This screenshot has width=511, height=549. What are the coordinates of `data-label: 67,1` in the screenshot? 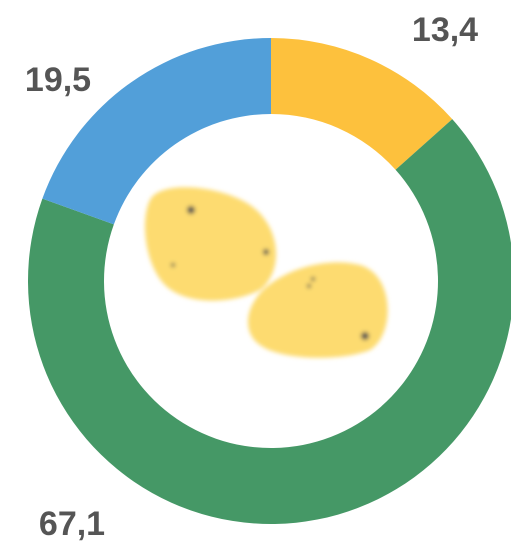 It's located at (72, 524).